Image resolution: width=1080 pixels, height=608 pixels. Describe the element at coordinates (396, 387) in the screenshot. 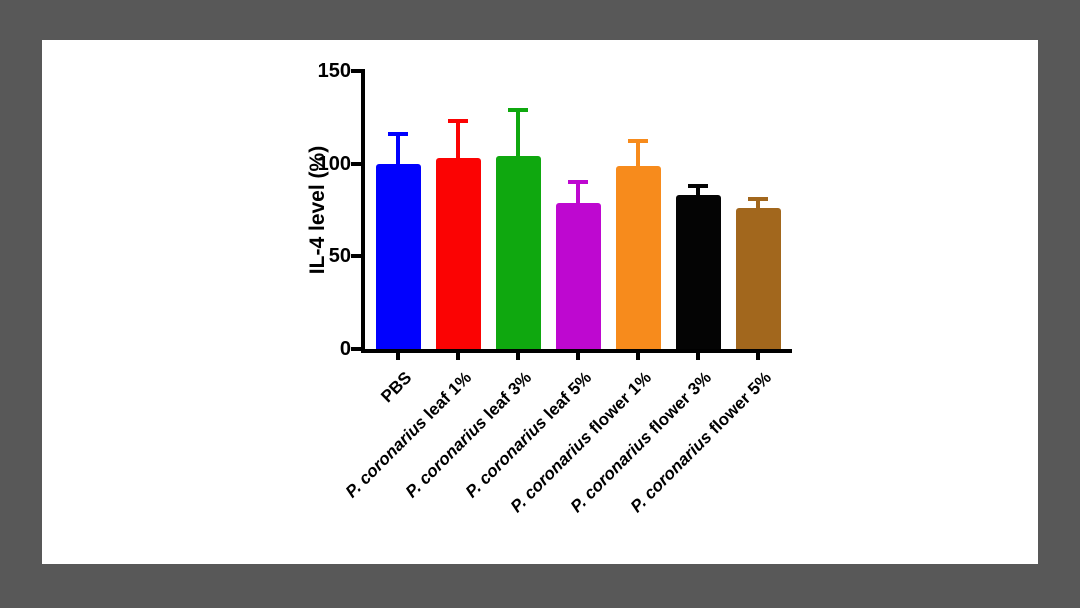

I see `x-axis-category-label: PBS` at that location.